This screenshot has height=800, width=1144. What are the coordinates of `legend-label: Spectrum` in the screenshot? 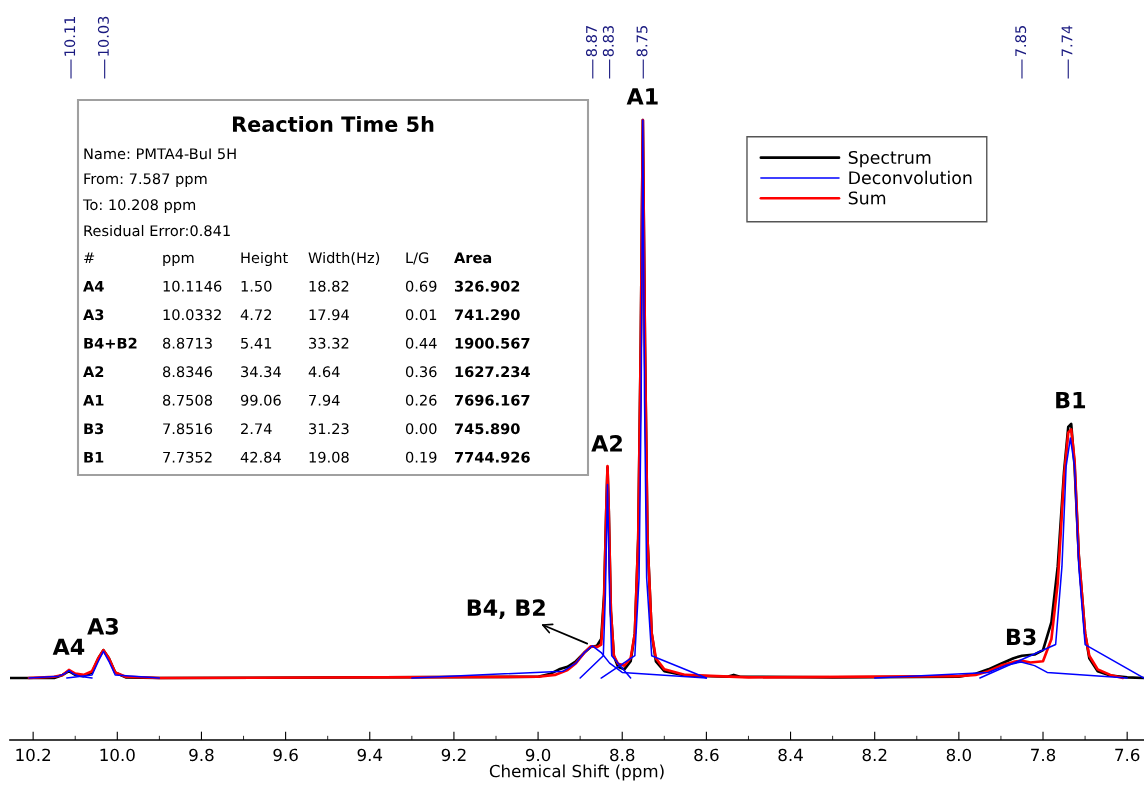 It's located at (889, 159).